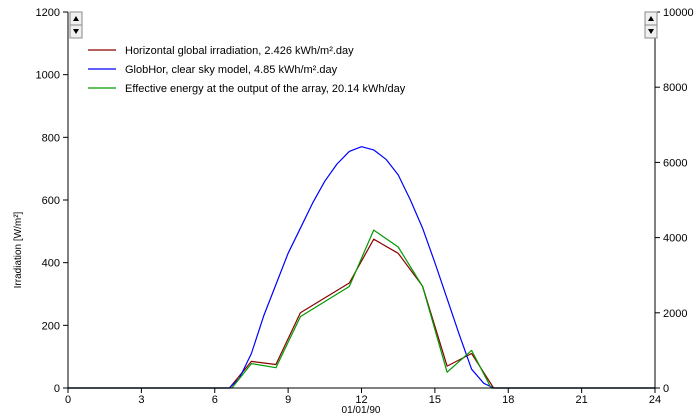  Describe the element at coordinates (675, 314) in the screenshot. I see `y2-tick-label: 2000` at that location.